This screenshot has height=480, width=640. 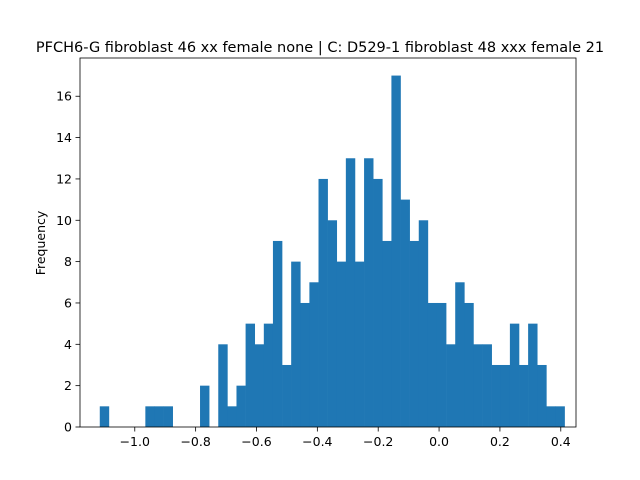 What do you see at coordinates (135, 441) in the screenshot?
I see `x-tick-label: −1.0` at bounding box center [135, 441].